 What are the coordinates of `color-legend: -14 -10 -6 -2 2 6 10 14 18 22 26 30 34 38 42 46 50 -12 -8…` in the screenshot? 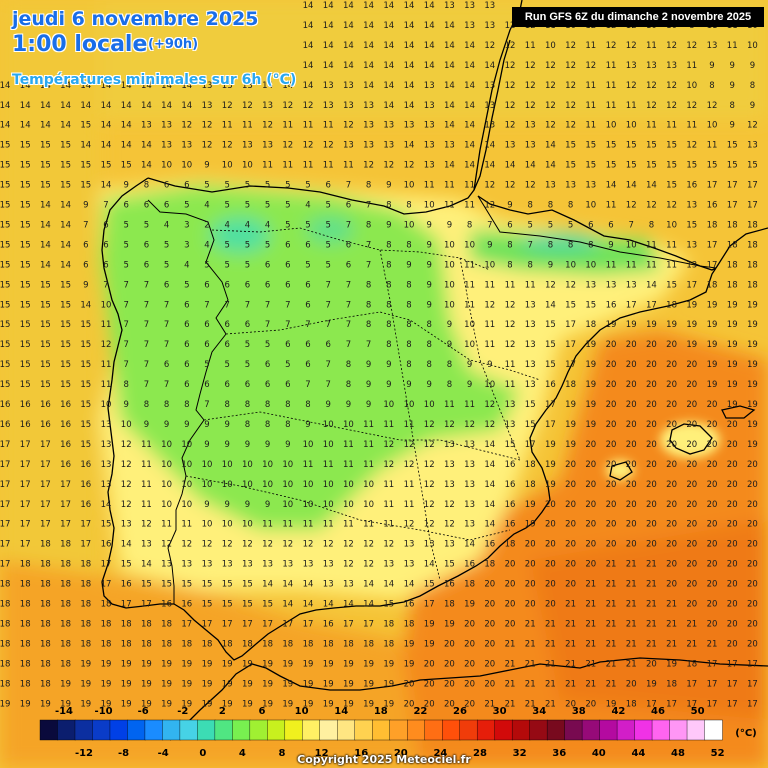 It's located at (398, 732).